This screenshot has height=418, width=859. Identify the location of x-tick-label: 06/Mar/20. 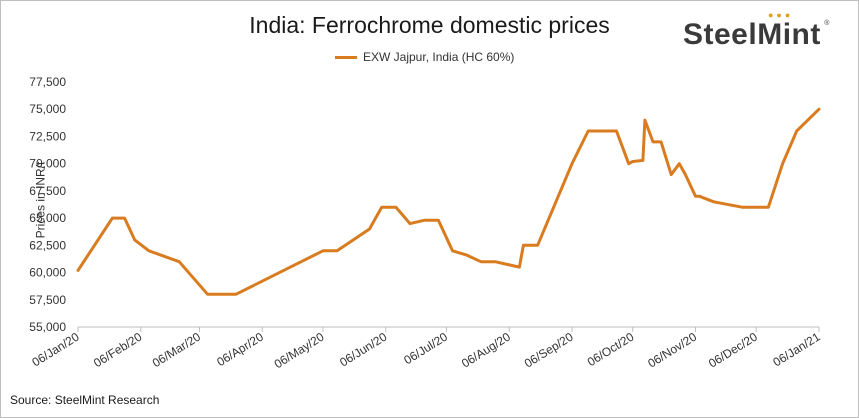
(177, 349).